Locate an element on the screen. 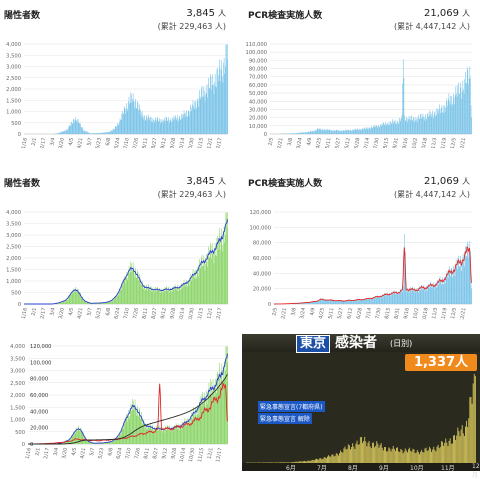 Image resolution: width=480 pixels, height=479 pixels. x-tick-label: 4/5 is located at coordinates (71, 141).